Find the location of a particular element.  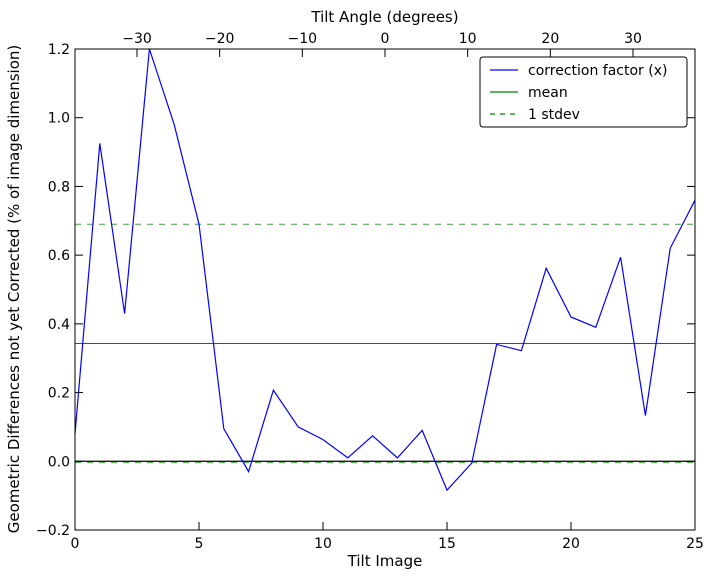

y-tick-label: 0.0 is located at coordinates (59, 462).